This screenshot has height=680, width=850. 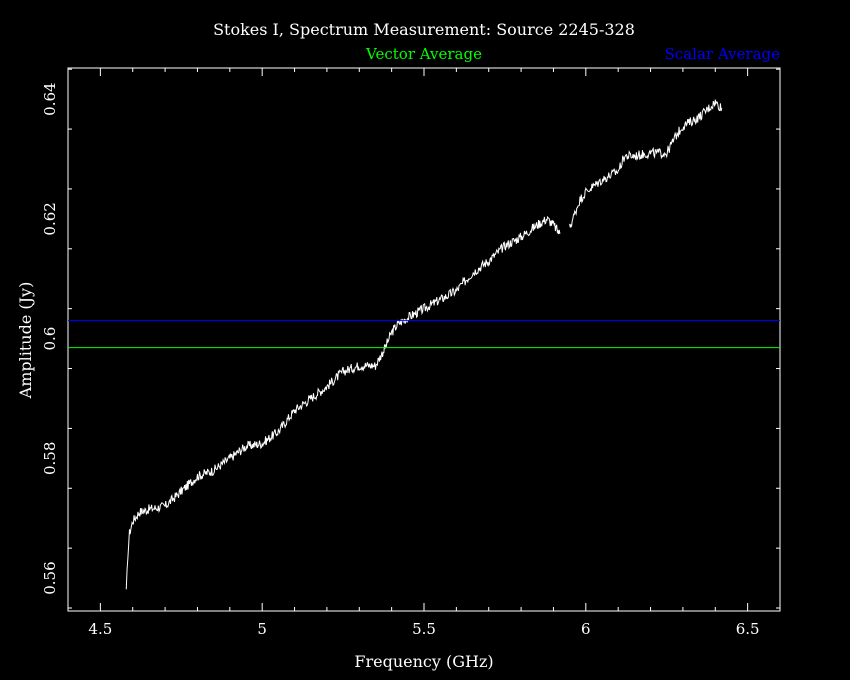 I want to click on x-axis-label: Frequency (GHz), so click(x=423, y=661).